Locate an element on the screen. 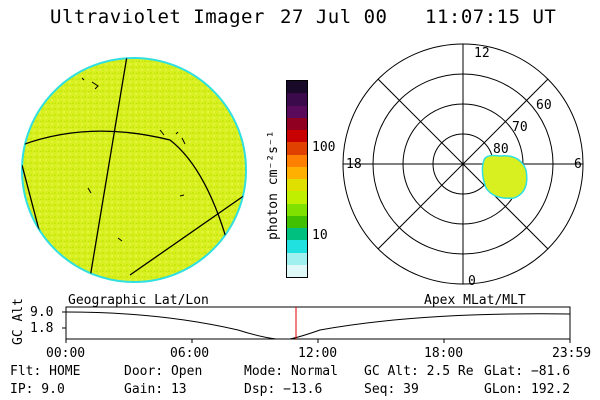  gain-info: Gain: 13 is located at coordinates (155, 389).